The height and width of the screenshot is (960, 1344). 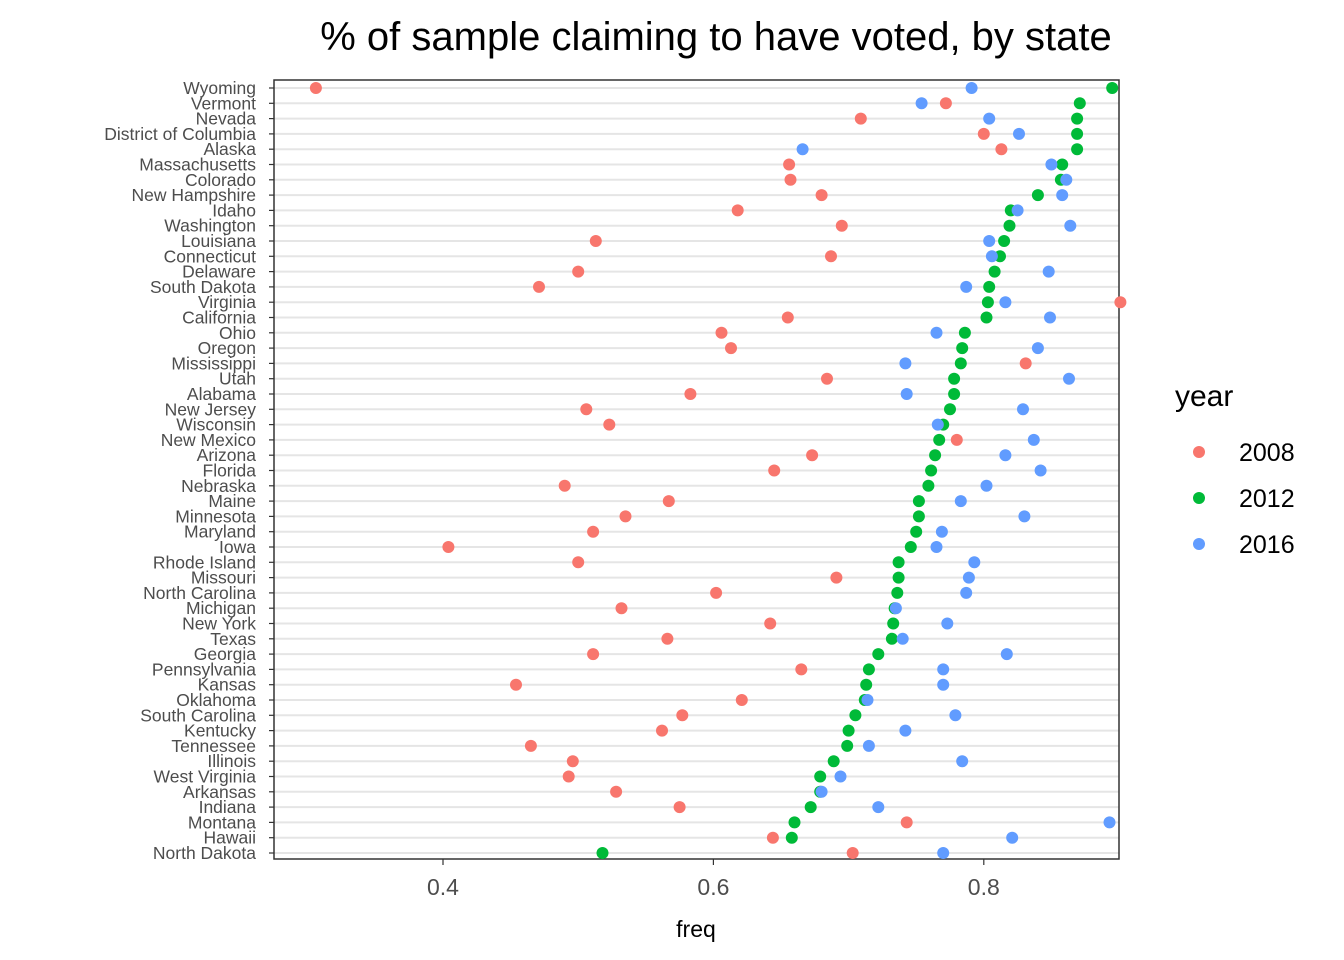 I want to click on point-2008-delaware, so click(x=578, y=271).